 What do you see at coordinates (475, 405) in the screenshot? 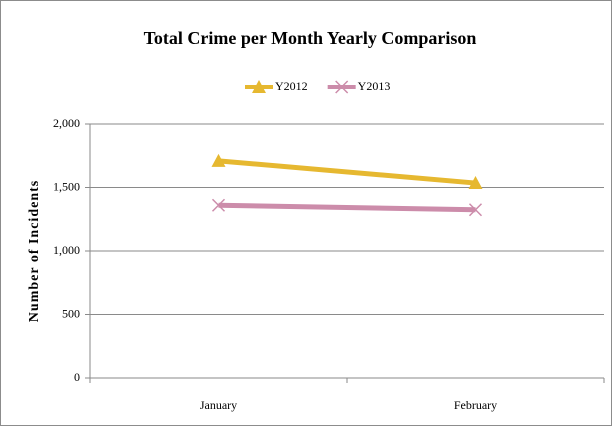
I see `x-tick-label: February` at bounding box center [475, 405].